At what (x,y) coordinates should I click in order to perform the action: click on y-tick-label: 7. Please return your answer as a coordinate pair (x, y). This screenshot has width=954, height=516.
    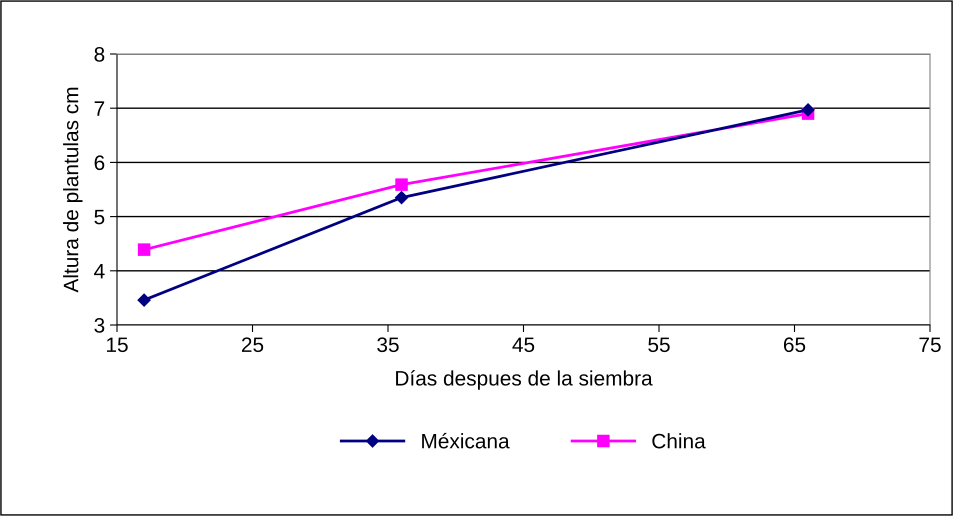
    Looking at the image, I should click on (99, 108).